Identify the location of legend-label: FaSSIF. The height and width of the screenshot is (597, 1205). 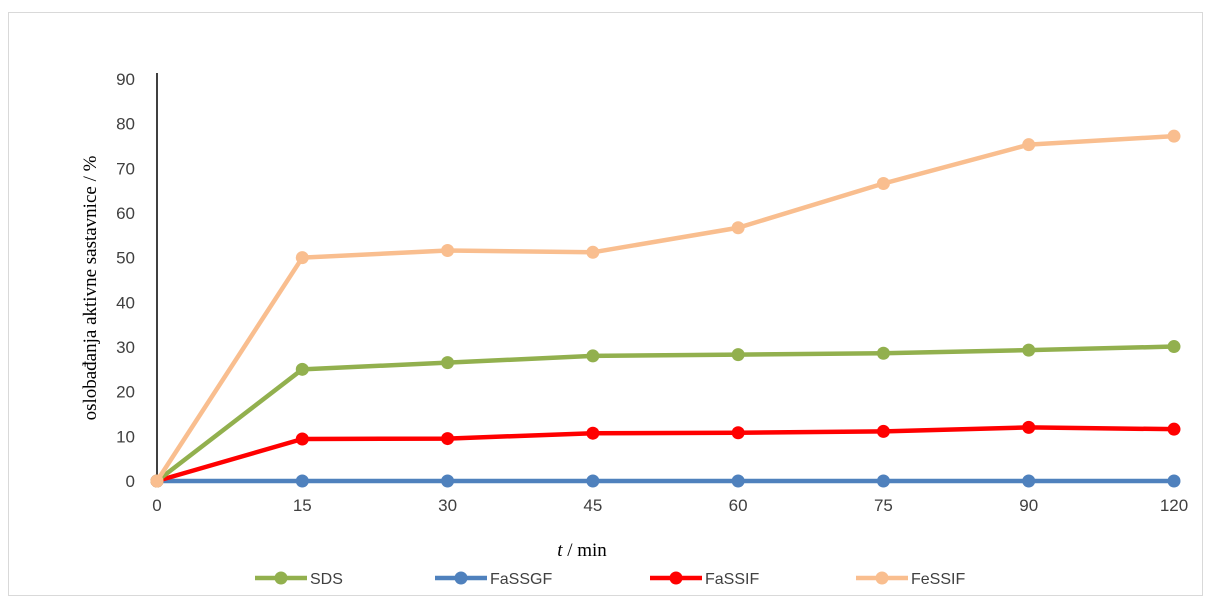
(732, 579).